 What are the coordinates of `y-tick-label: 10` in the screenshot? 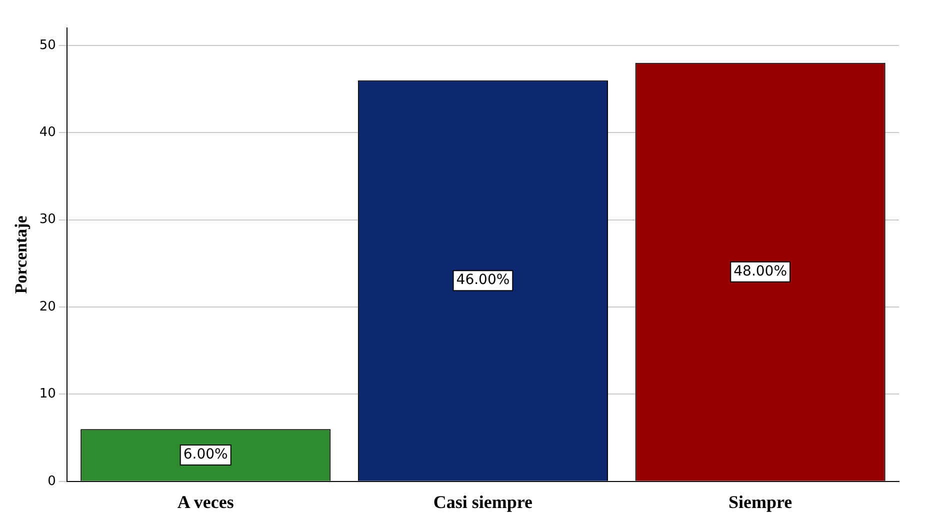 It's located at (47, 394).